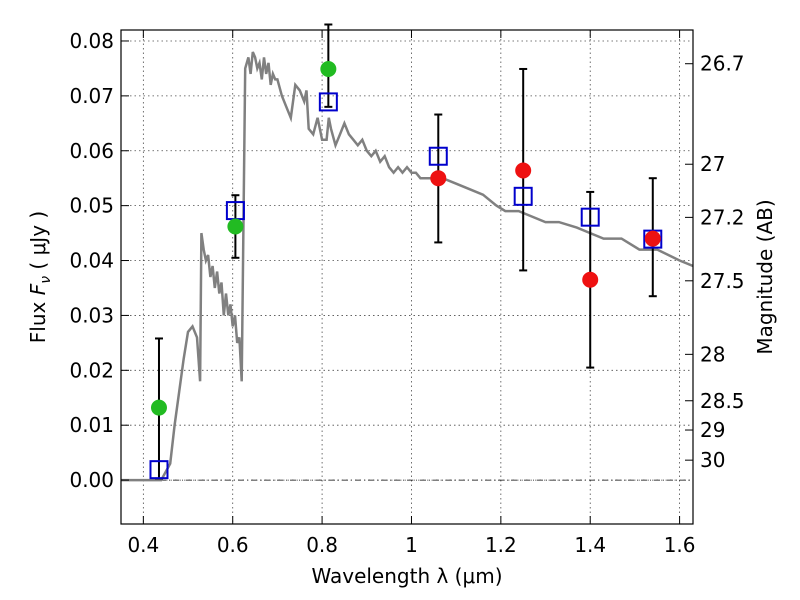 This screenshot has height=600, width=800. Describe the element at coordinates (91, 151) in the screenshot. I see `y-tick-label: 0.06` at that location.